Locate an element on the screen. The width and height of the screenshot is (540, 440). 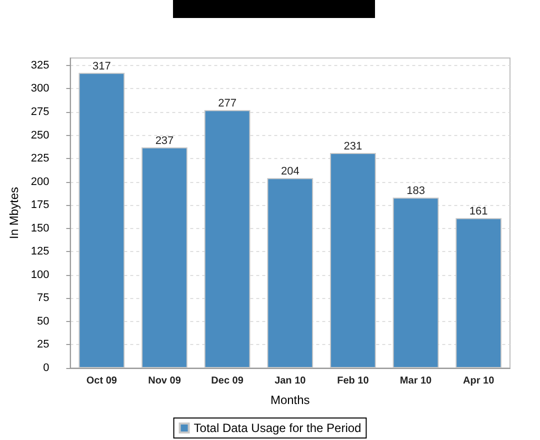
y-tick-label: 100 is located at coordinates (40, 274).